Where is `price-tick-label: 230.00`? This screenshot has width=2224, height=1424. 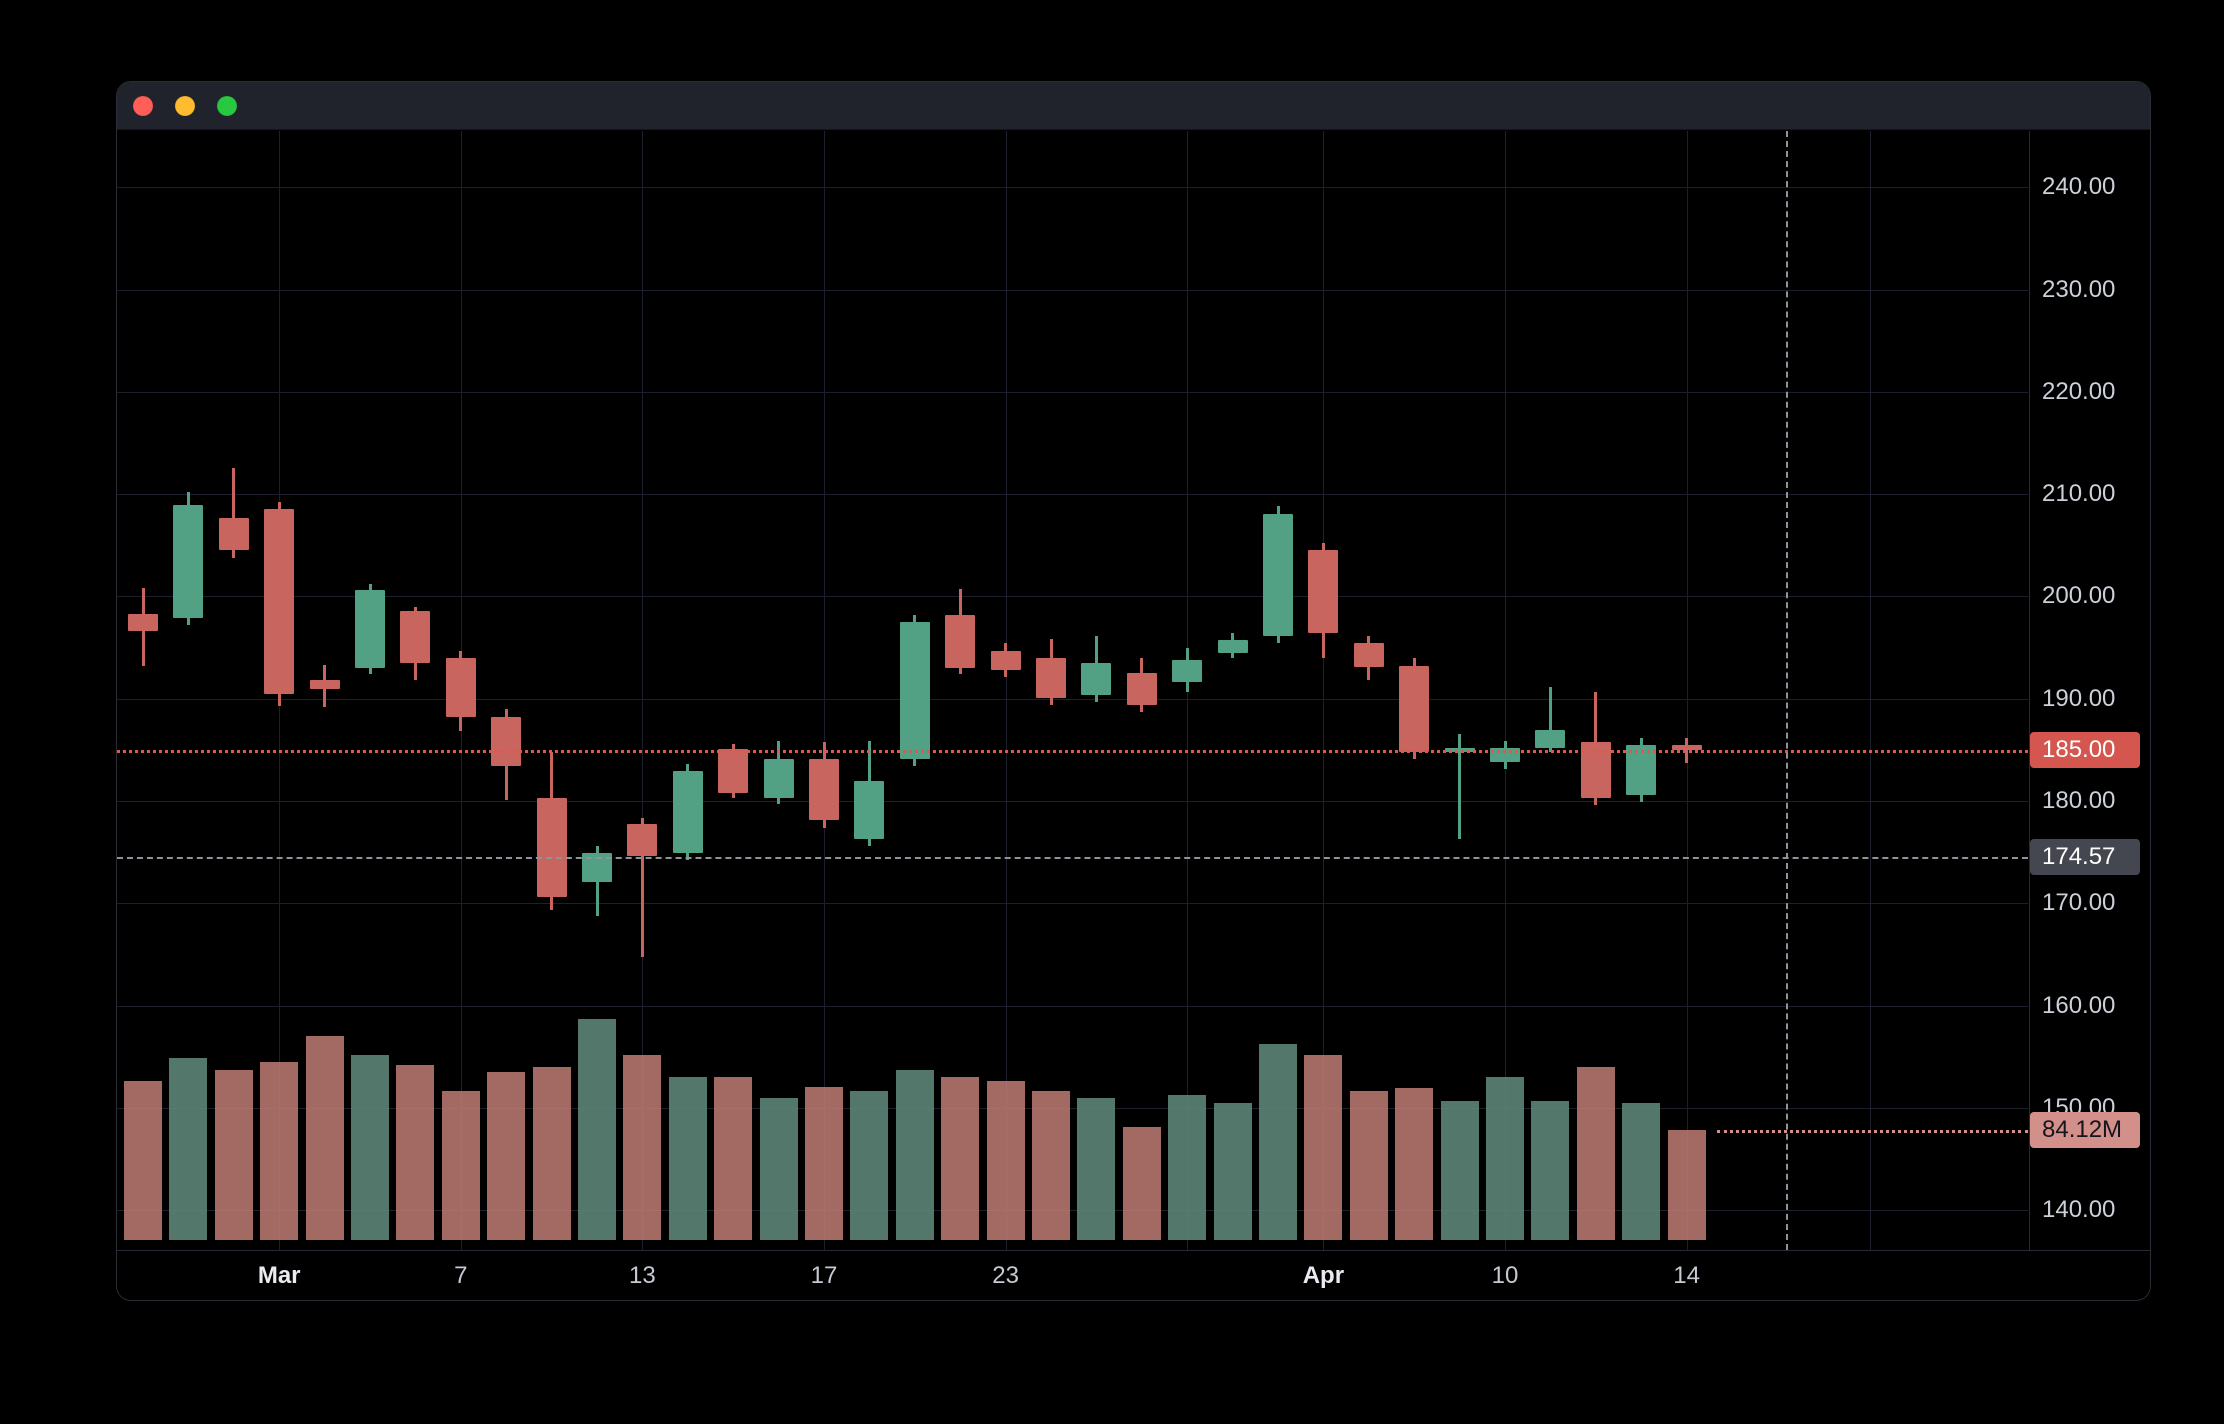 price-tick-label: 230.00 is located at coordinates (2079, 289).